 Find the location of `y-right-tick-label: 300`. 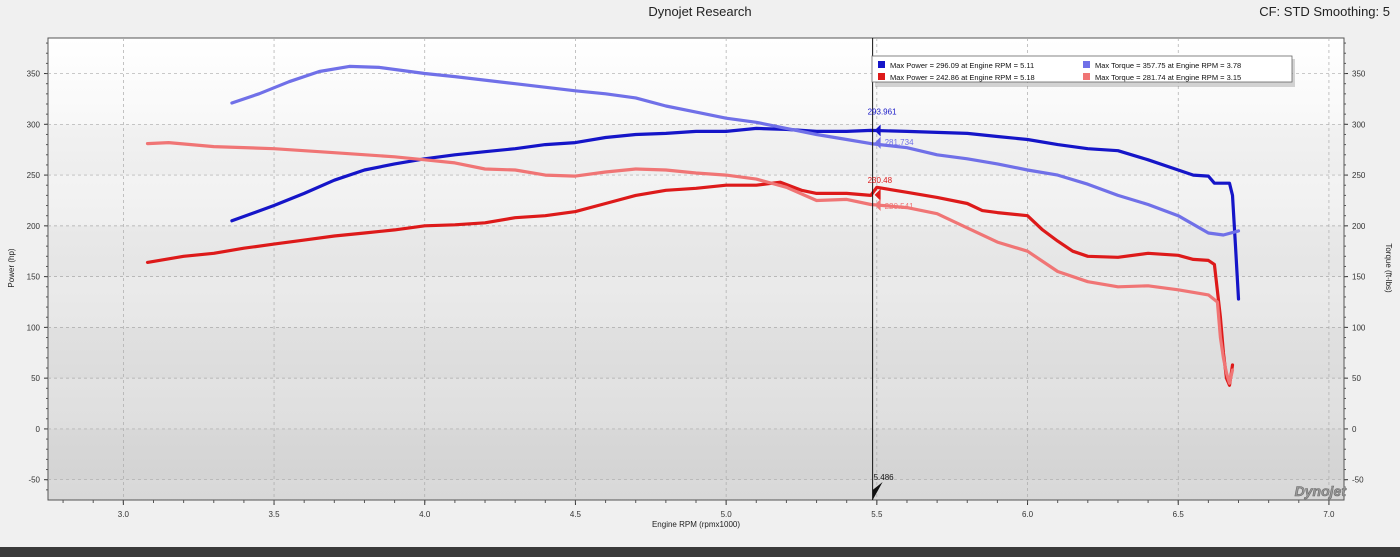

y-right-tick-label: 300 is located at coordinates (1359, 124).